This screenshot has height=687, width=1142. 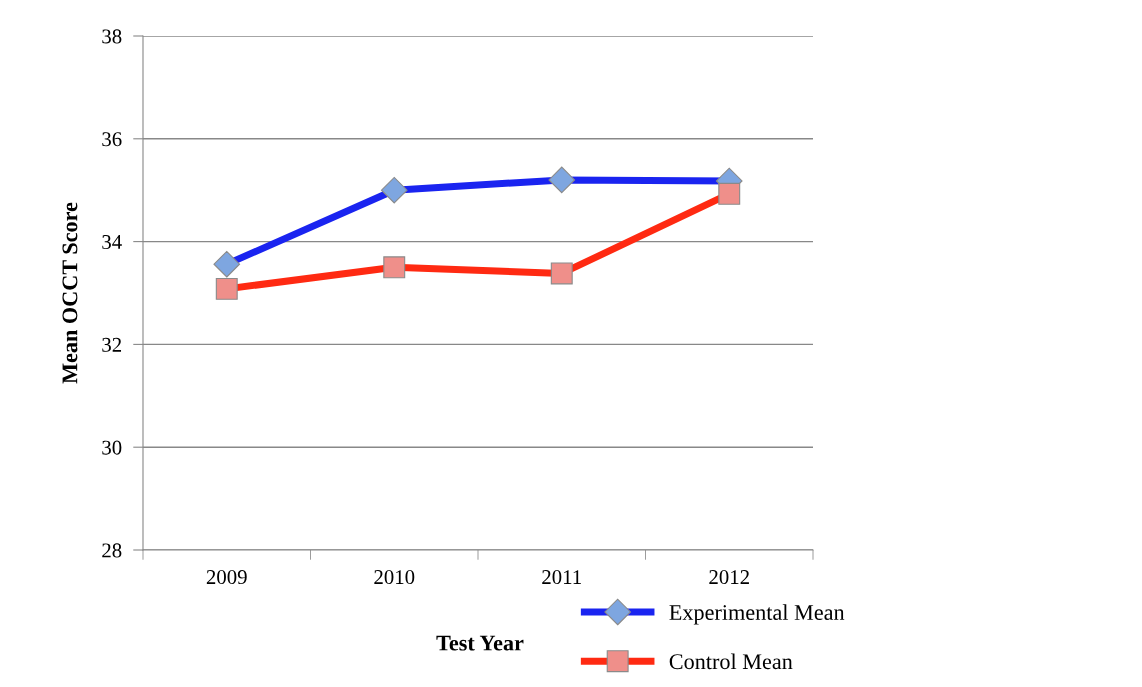 What do you see at coordinates (561, 577) in the screenshot?
I see `x-tick-label: 2011` at bounding box center [561, 577].